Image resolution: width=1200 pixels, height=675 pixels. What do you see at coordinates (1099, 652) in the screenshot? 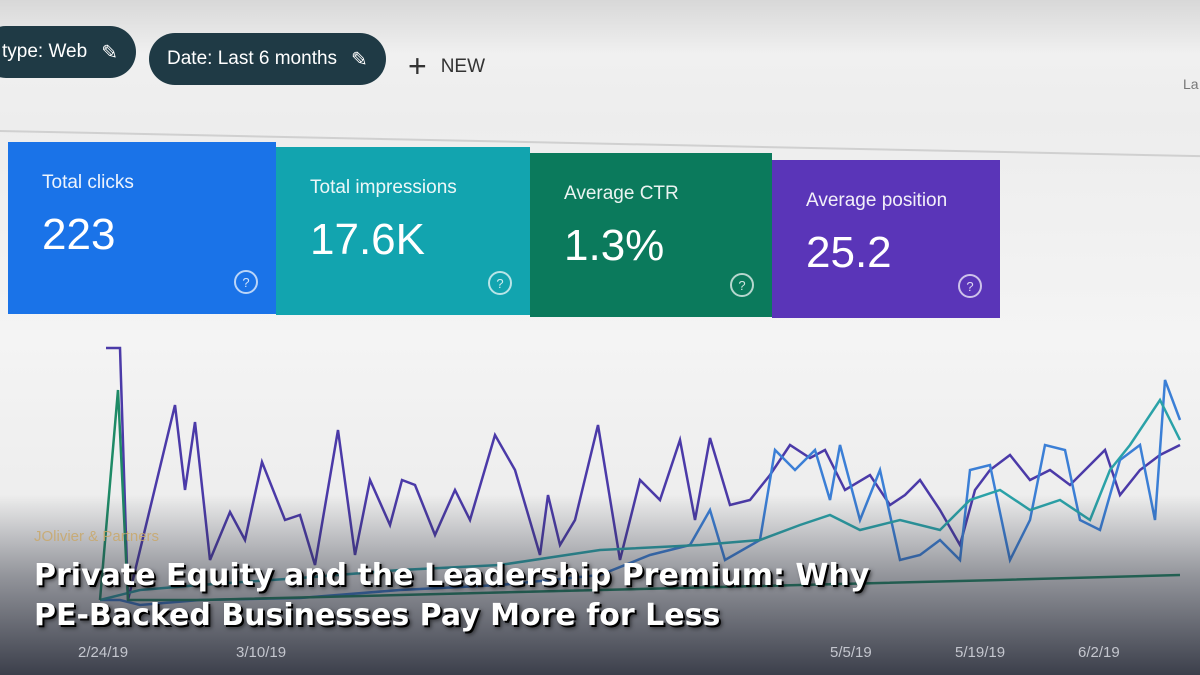
I see `x-tick: 6/2/19` at bounding box center [1099, 652].